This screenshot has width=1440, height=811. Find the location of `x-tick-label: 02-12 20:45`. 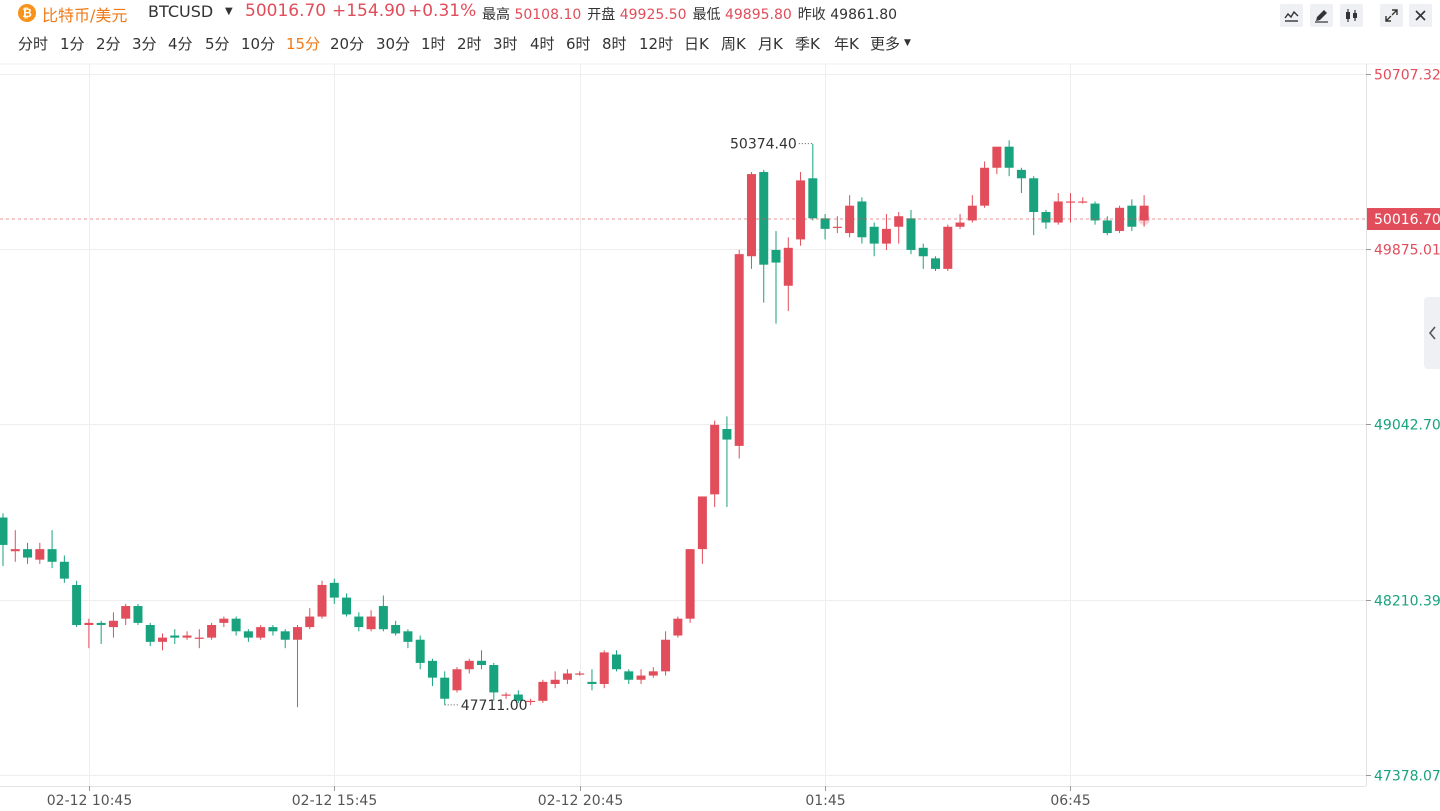

x-tick-label: 02-12 20:45 is located at coordinates (580, 801).